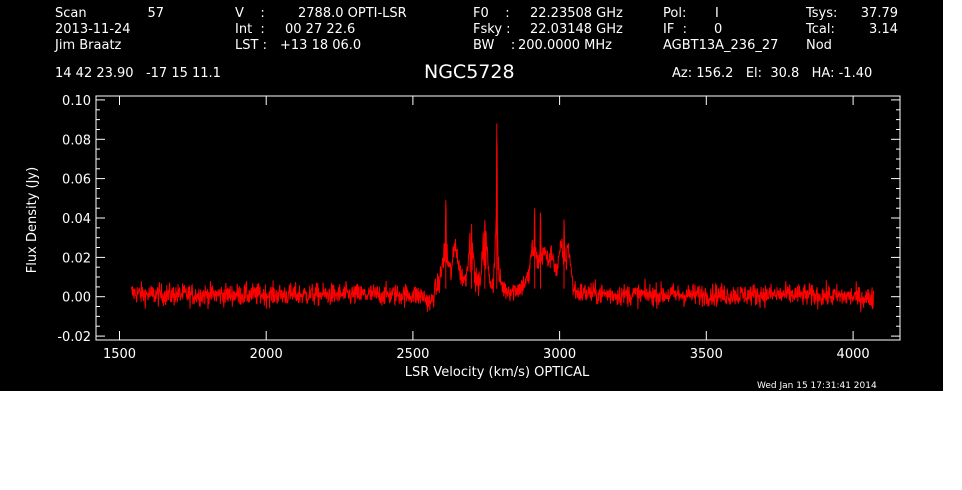 The width and height of the screenshot is (962, 490). What do you see at coordinates (497, 372) in the screenshot?
I see `x-axis-label: LSR Velocity (km/s) OPTICAL` at bounding box center [497, 372].